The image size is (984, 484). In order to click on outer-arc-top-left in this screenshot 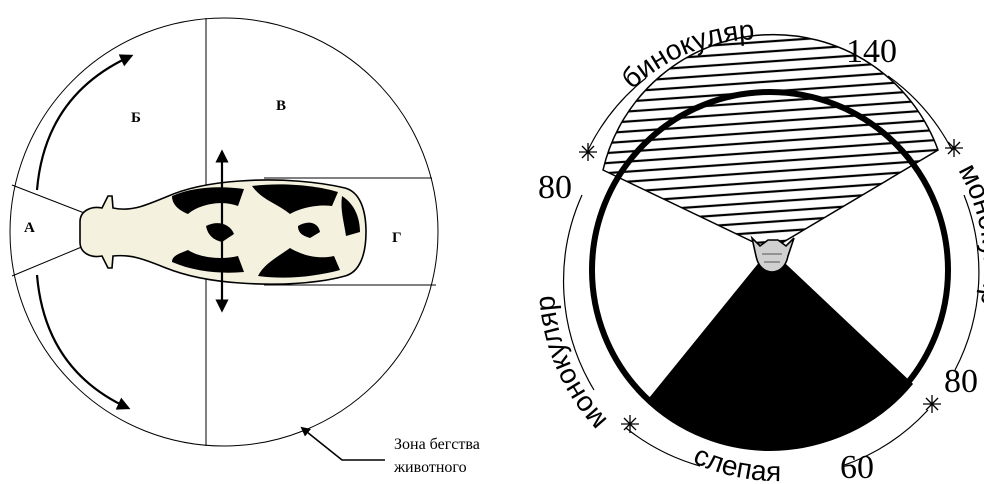, I will do `click(617, 114)`.